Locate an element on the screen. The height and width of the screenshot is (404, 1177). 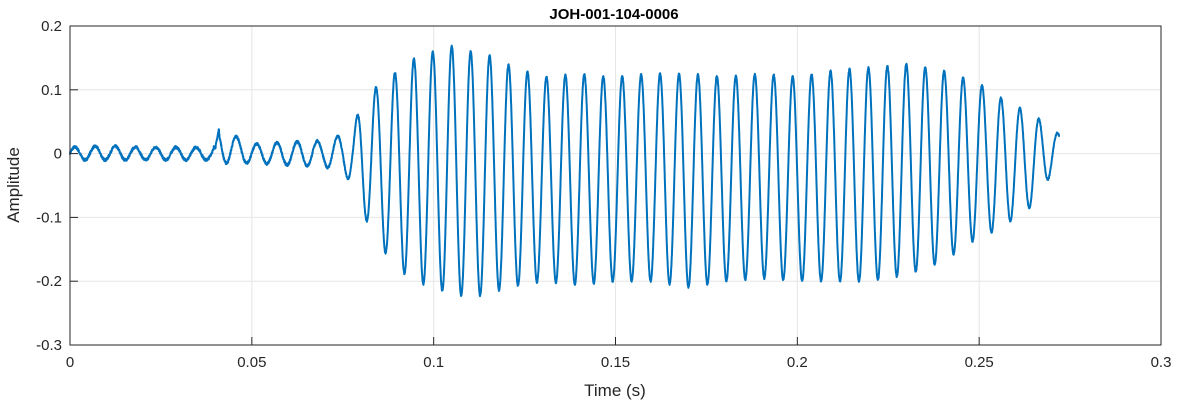
y-tick-label: -0.3 is located at coordinates (49, 345).